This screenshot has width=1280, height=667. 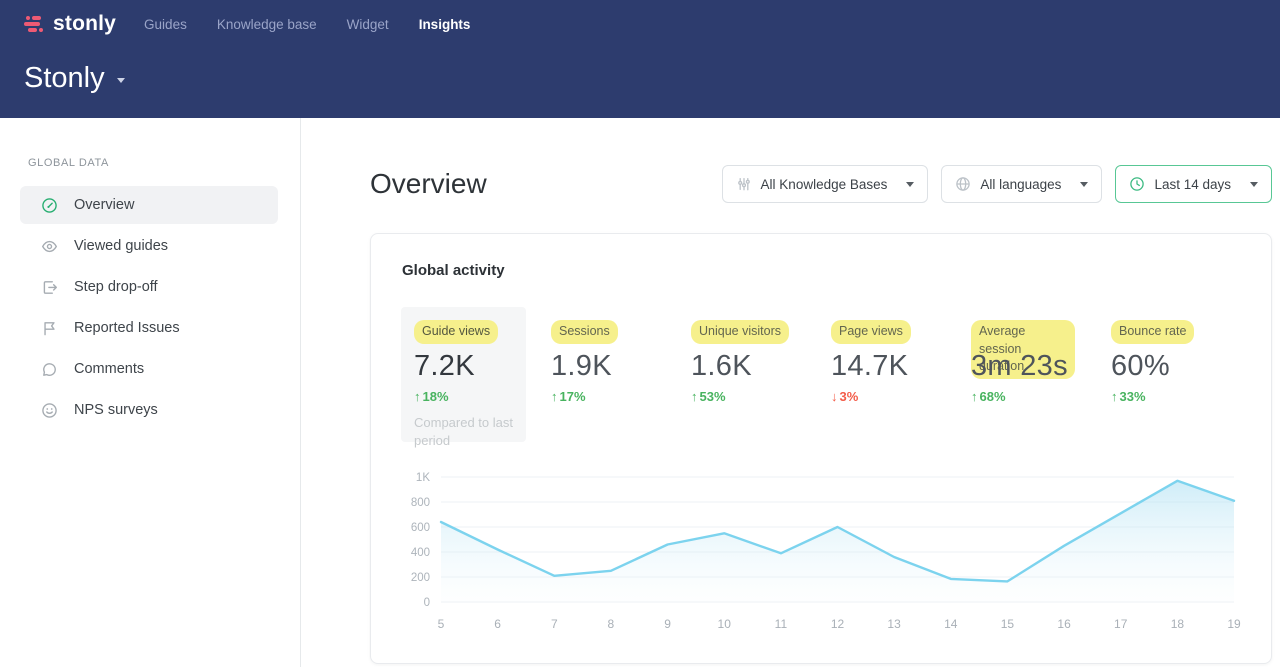 What do you see at coordinates (427, 603) in the screenshot?
I see `svg-text: 0` at bounding box center [427, 603].